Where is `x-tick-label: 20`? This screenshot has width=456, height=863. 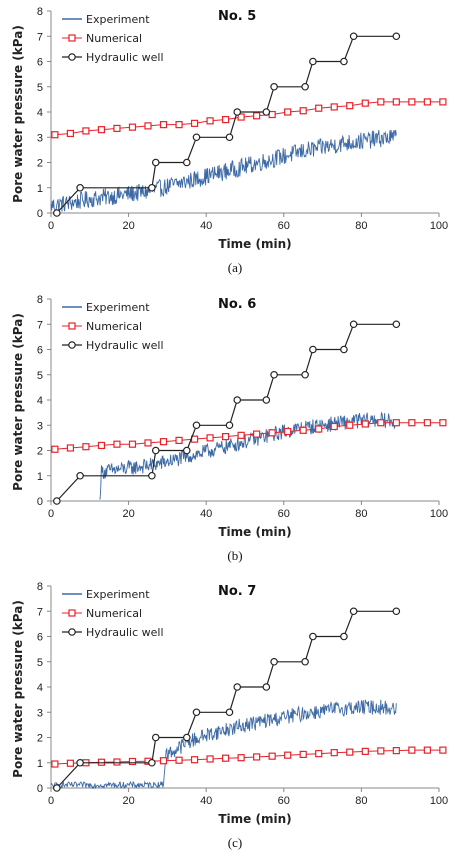
x-tick-label: 20 is located at coordinates (128, 514).